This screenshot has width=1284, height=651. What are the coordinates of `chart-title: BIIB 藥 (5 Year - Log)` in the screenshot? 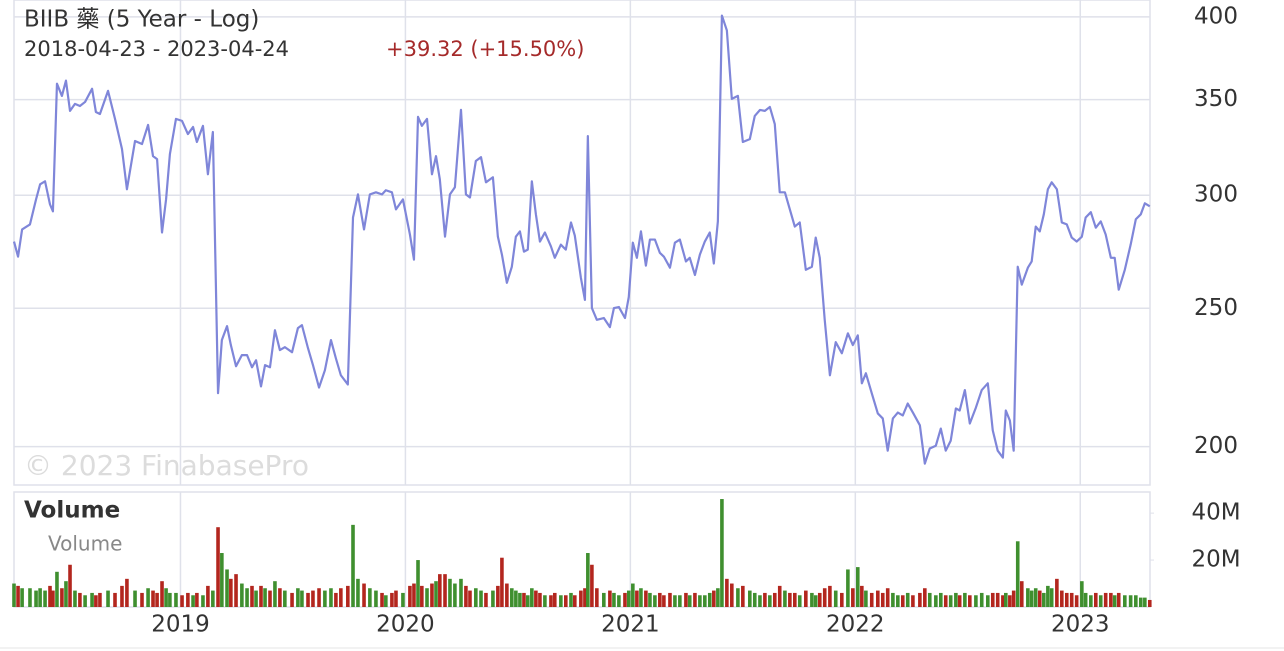 It's located at (141, 20).